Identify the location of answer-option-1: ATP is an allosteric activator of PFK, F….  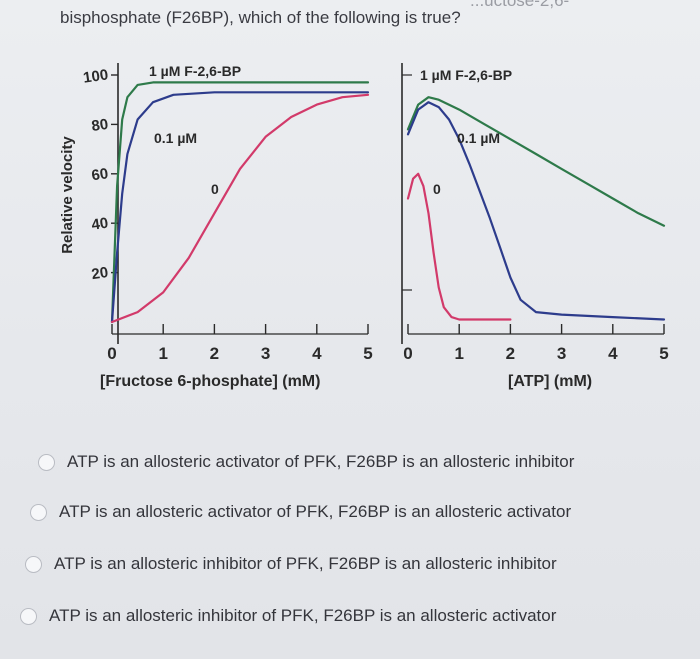
(306, 462).